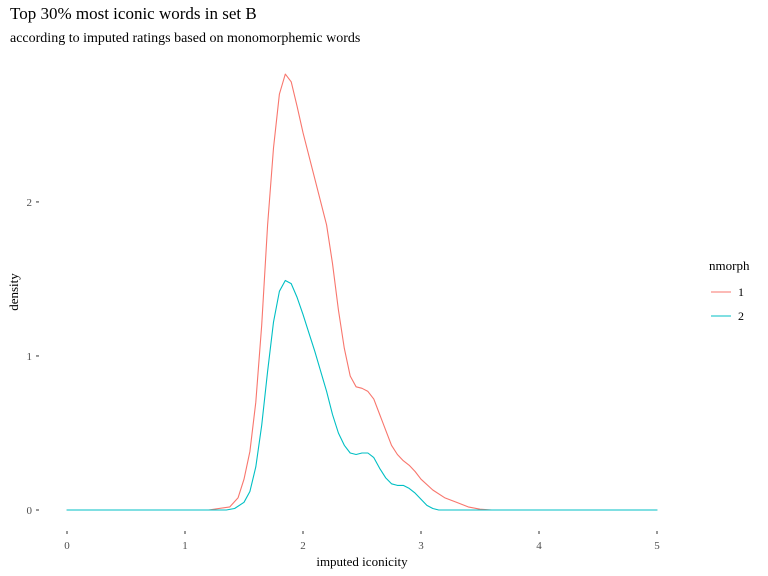  I want to click on legend-label-nmorph-1: 1, so click(741, 292).